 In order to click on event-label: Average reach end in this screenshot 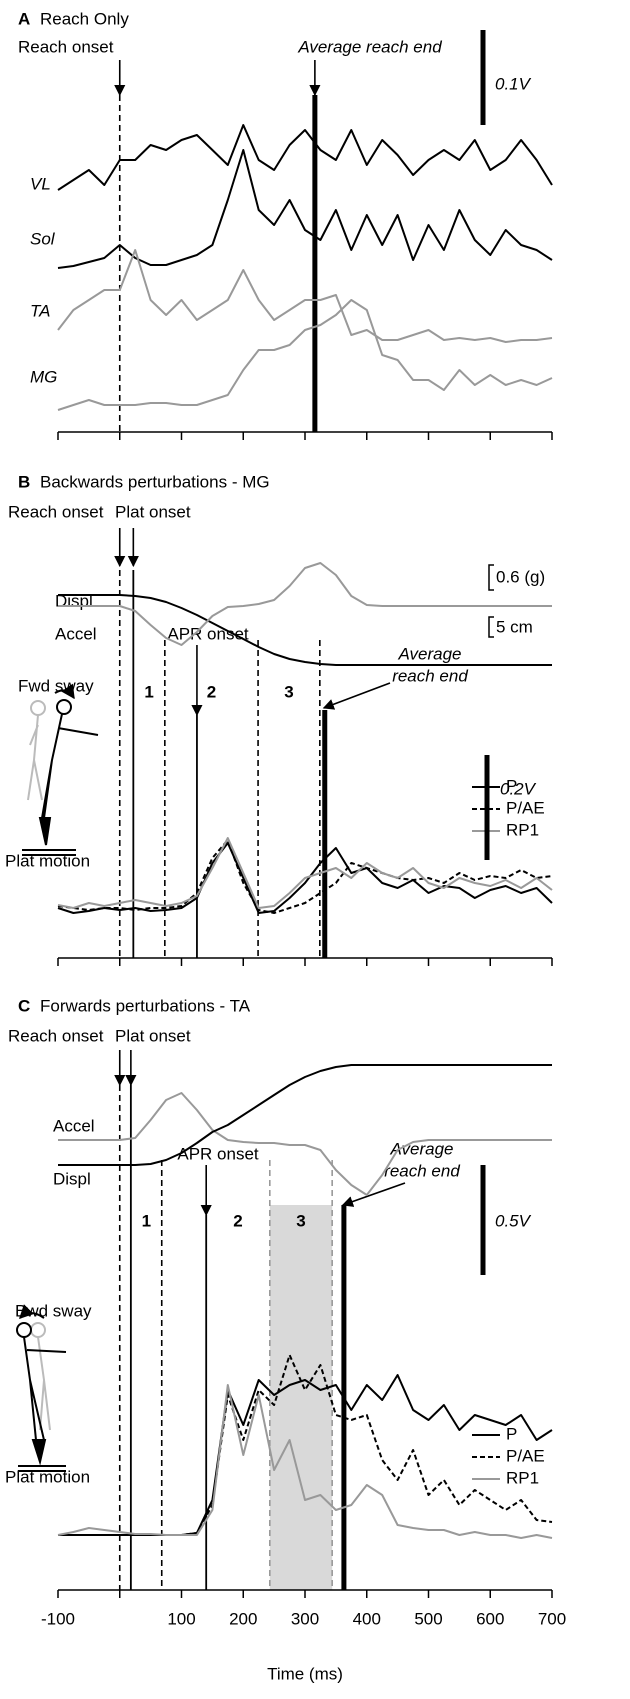, I will do `click(369, 46)`.